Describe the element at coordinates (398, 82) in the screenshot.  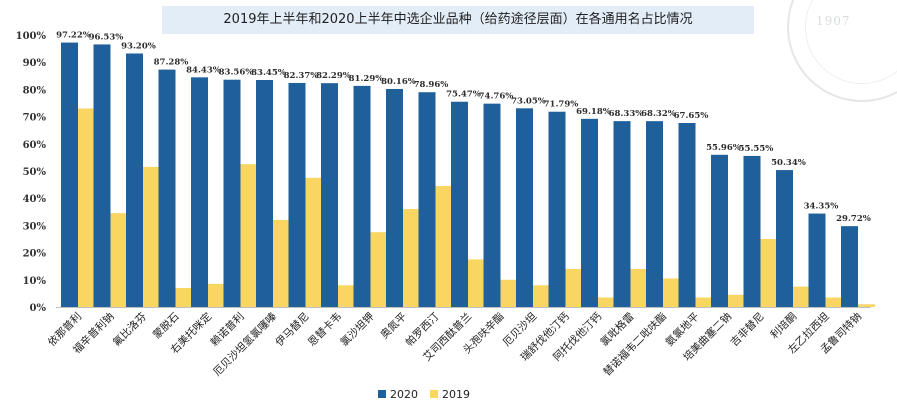
I see `data-label-2020: 80.16%` at that location.